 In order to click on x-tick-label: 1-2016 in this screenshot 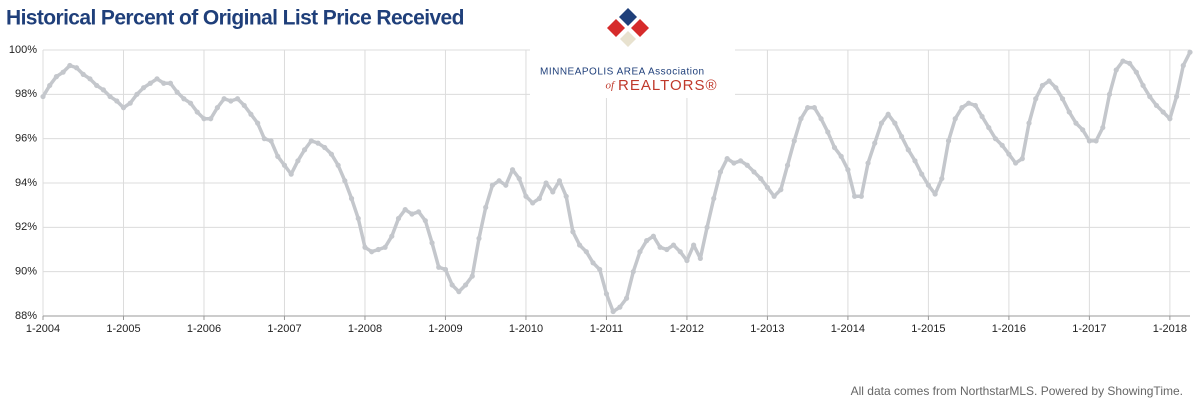, I will do `click(1009, 329)`.